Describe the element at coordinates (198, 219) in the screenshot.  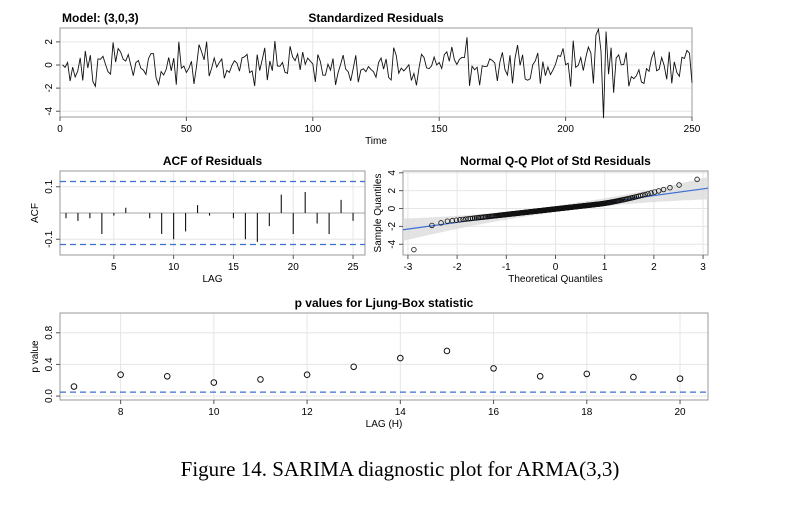
I see `acf-panel: ACF of Residuals 5 10 15 20 25 -0.1 0.1 LAG ACF` at that location.